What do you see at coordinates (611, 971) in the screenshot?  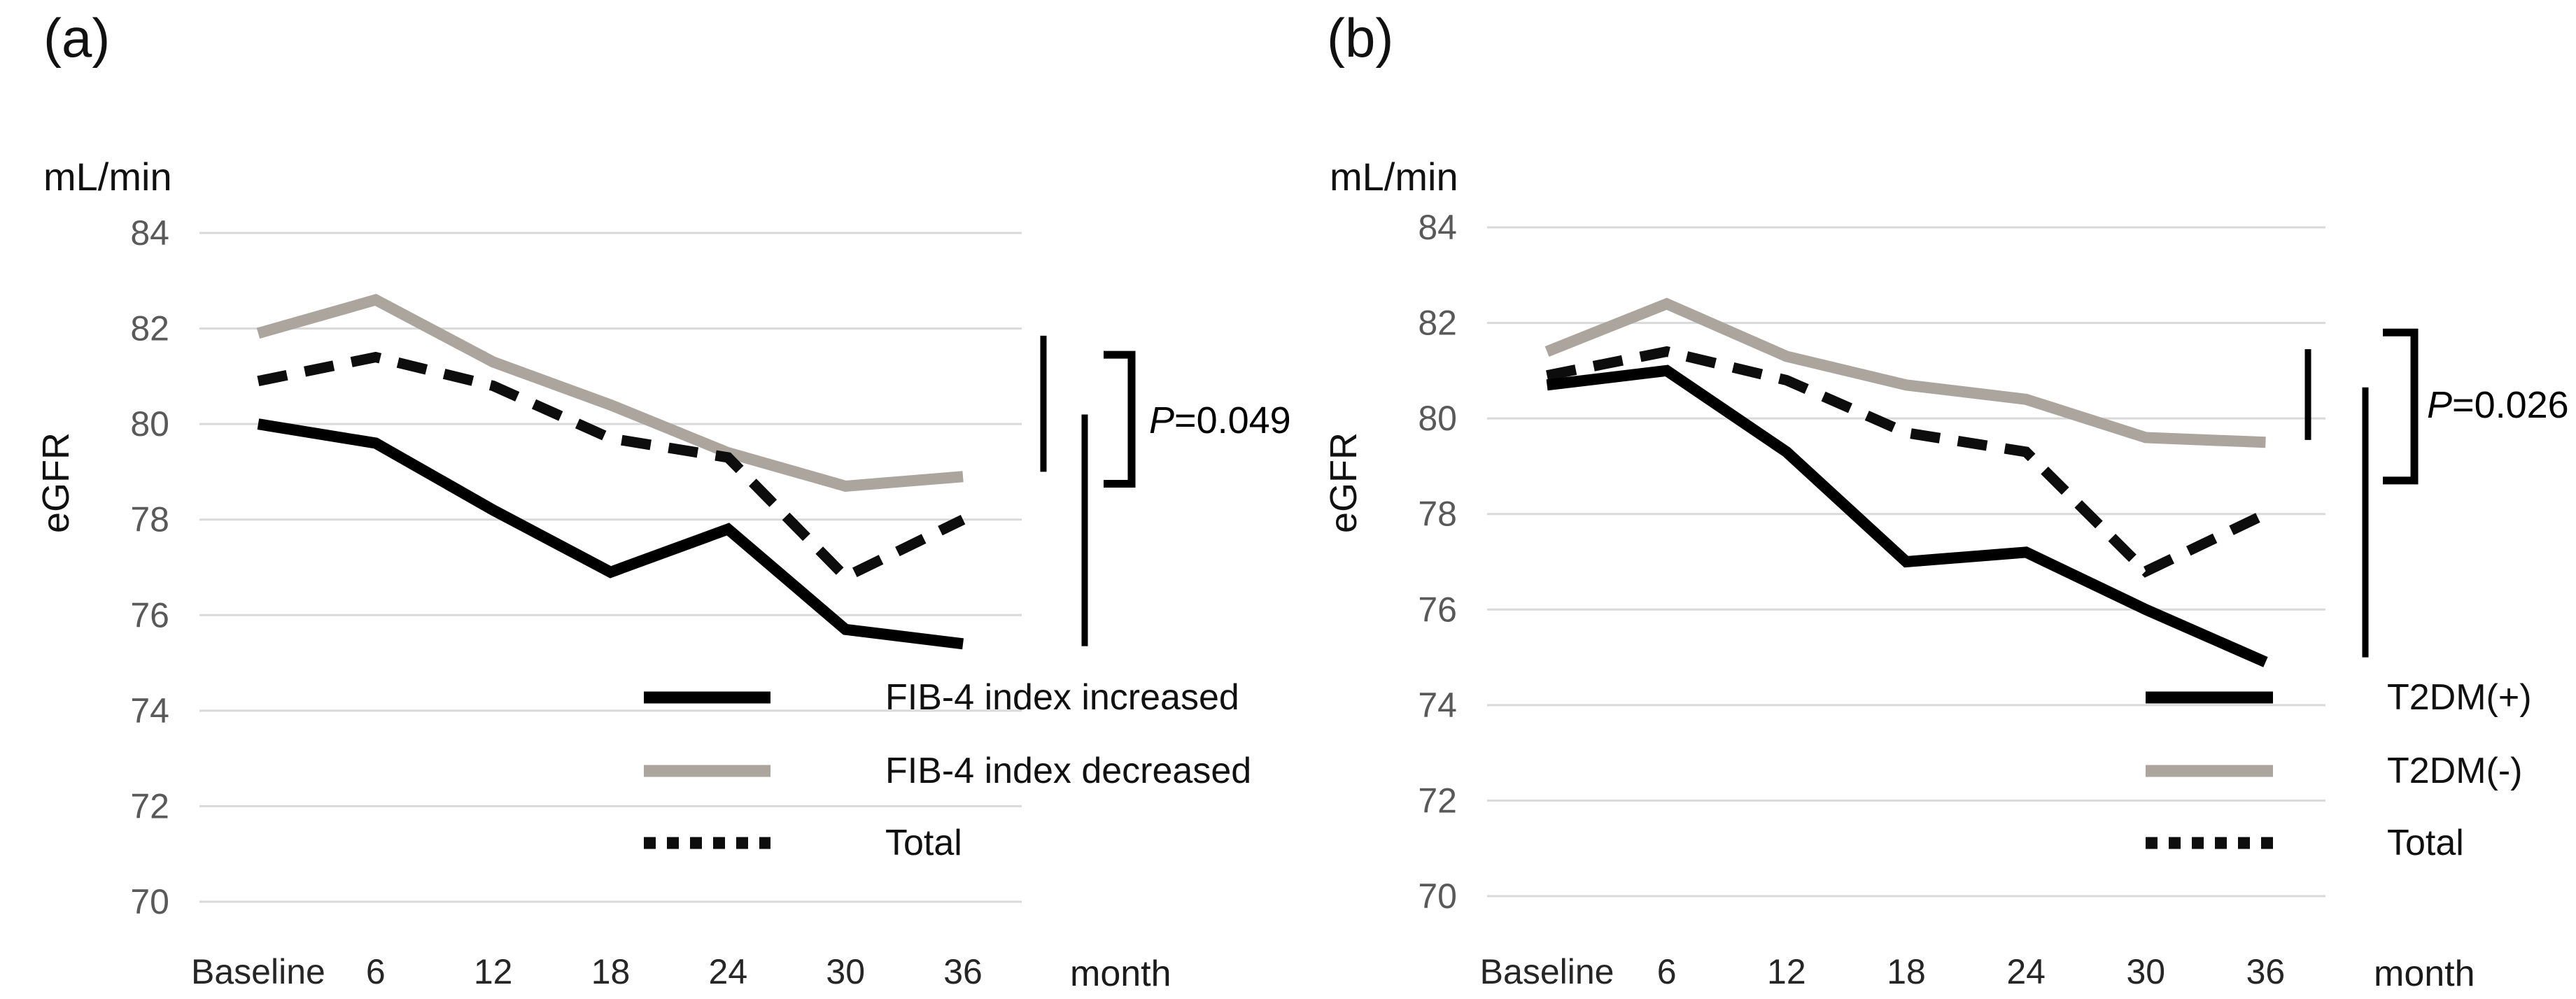 I see `panel-a-x-tick-label: 18` at bounding box center [611, 971].